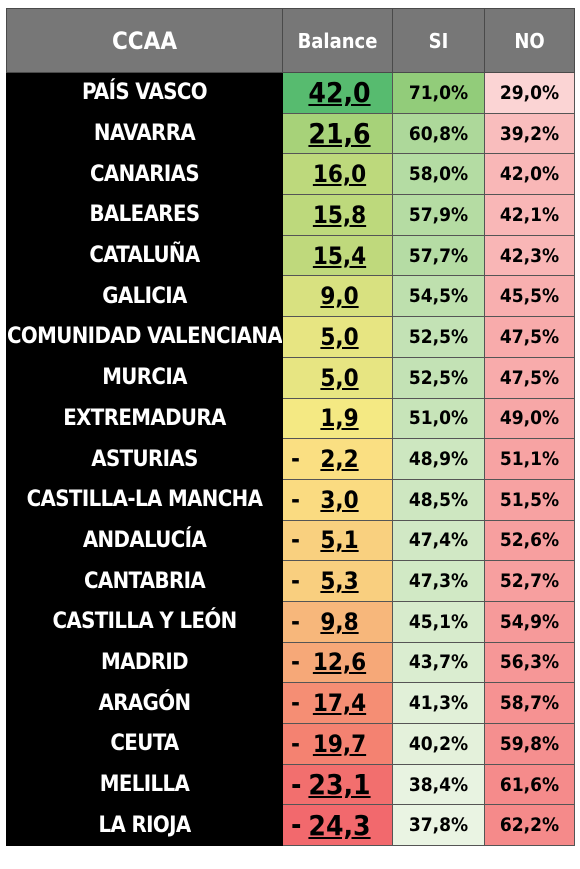  I want to click on no-cell: 58,7%, so click(529, 703).